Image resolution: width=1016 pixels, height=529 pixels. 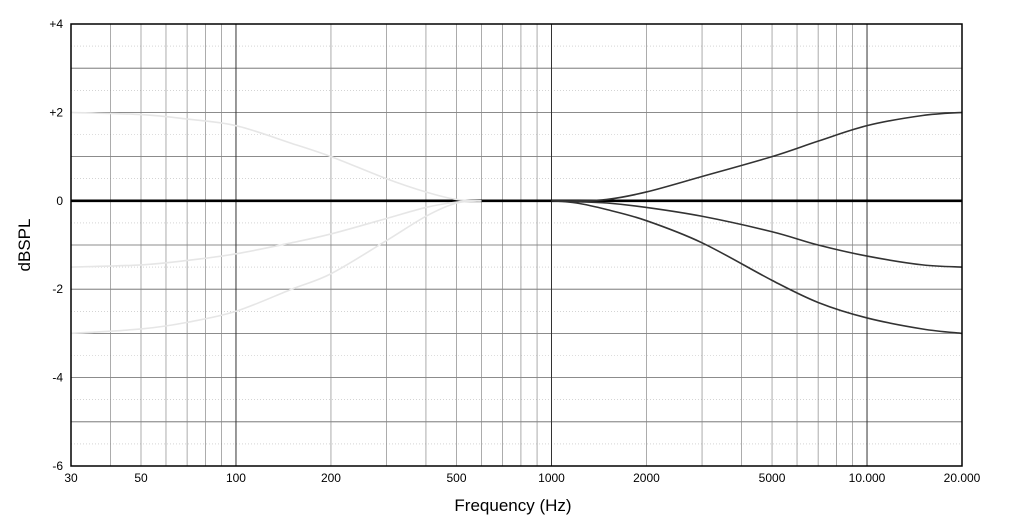 I want to click on series-line-treble-boost, so click(x=757, y=156).